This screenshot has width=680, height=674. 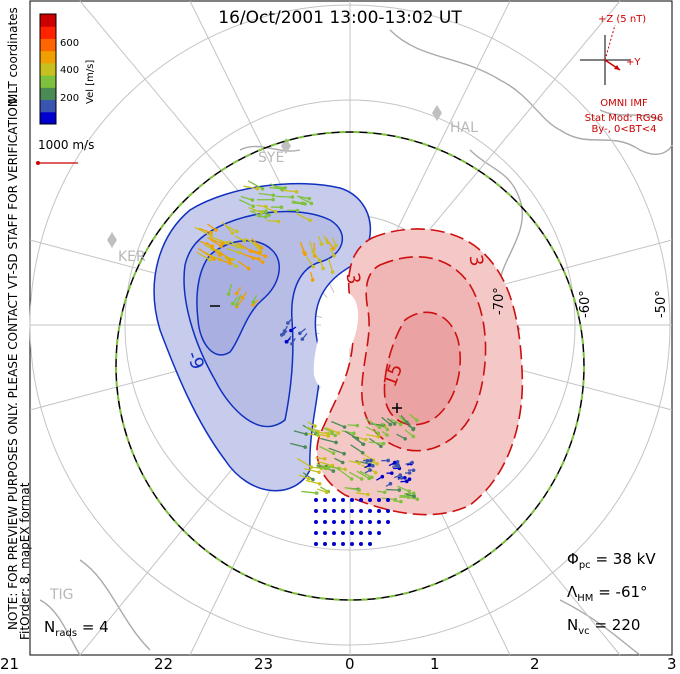 I want to click on polar-gap, so click(x=336, y=339).